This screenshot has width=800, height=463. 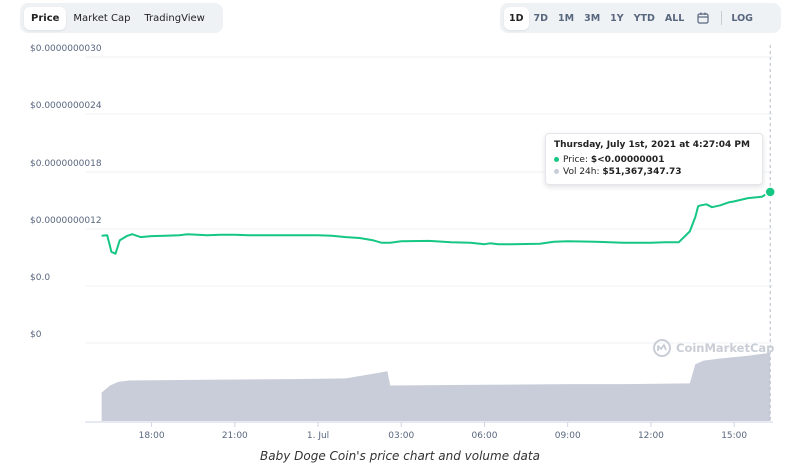 I want to click on y-tick-label: $0.0000000018, so click(x=66, y=164).